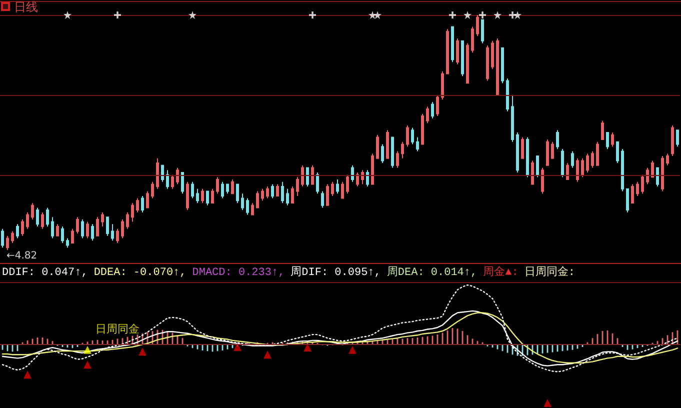  Describe the element at coordinates (118, 329) in the screenshot. I see `series-label: 日周同金` at that location.